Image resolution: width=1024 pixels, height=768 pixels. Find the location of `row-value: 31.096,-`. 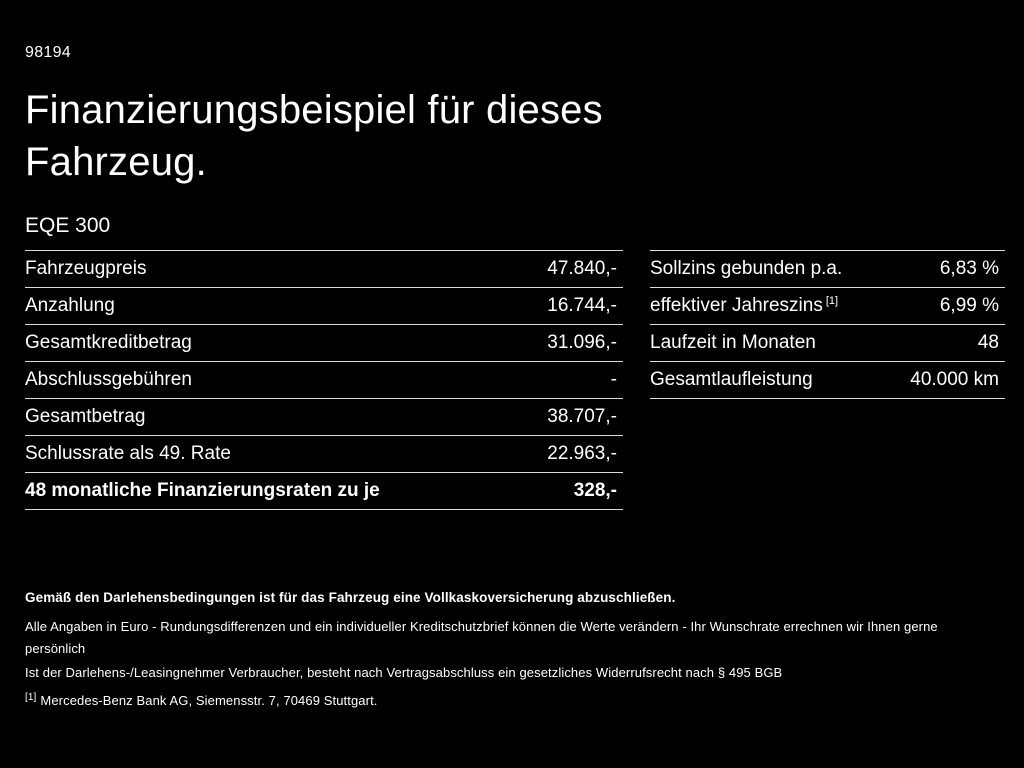

row-value: 31.096,- is located at coordinates (582, 342).